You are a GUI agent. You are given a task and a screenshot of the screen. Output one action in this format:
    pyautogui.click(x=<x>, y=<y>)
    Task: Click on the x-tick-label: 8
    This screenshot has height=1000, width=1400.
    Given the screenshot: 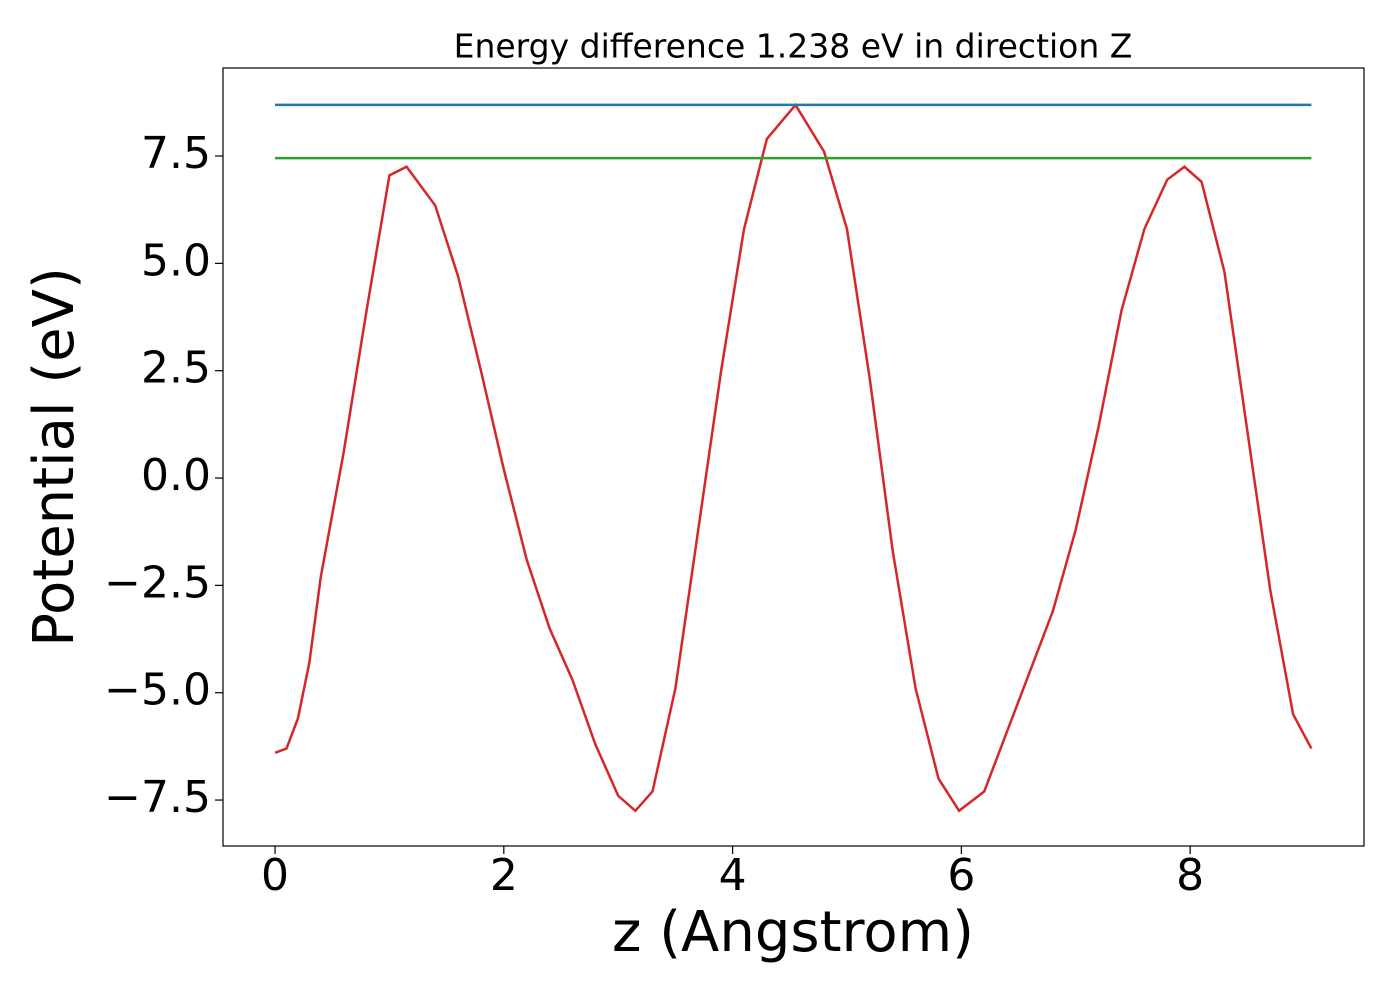 What is the action you would take?
    pyautogui.click(x=1190, y=875)
    